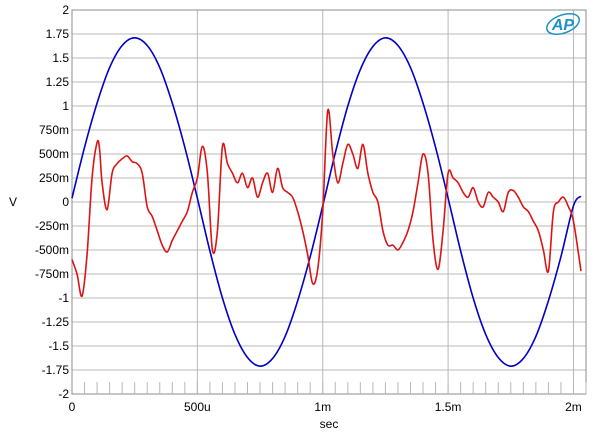 This screenshot has width=600, height=440. I want to click on y-tick-label: 750m, so click(54, 130).